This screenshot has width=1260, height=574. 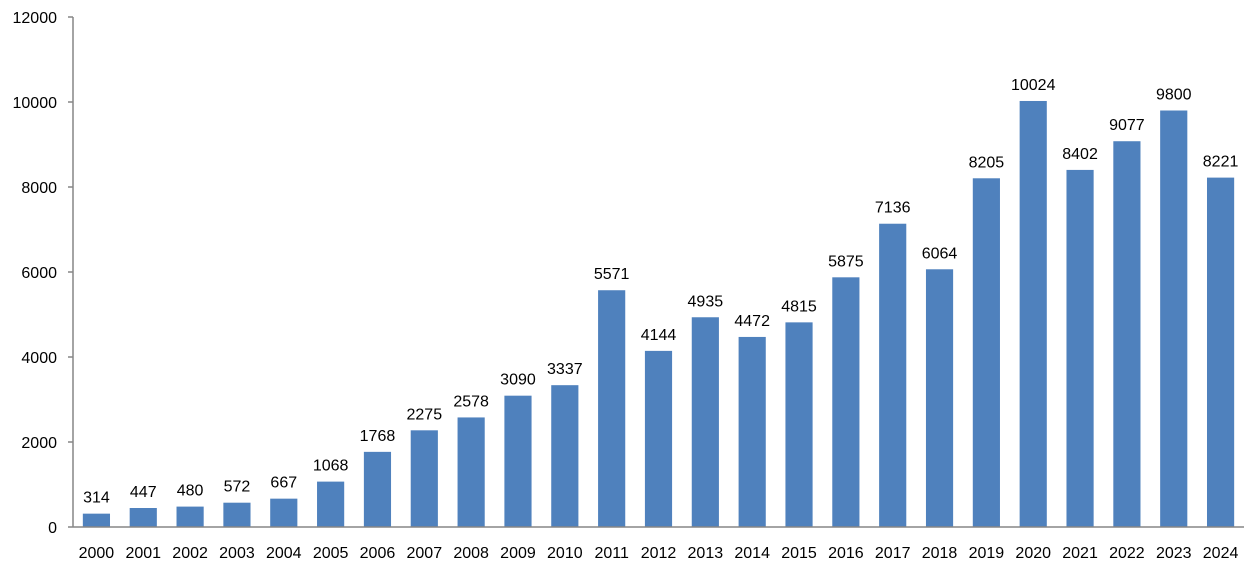 What do you see at coordinates (35, 18) in the screenshot?
I see `y-tick-label: 12000` at bounding box center [35, 18].